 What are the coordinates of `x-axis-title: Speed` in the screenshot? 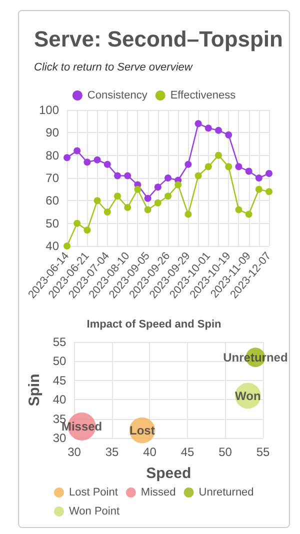 It's located at (169, 473).